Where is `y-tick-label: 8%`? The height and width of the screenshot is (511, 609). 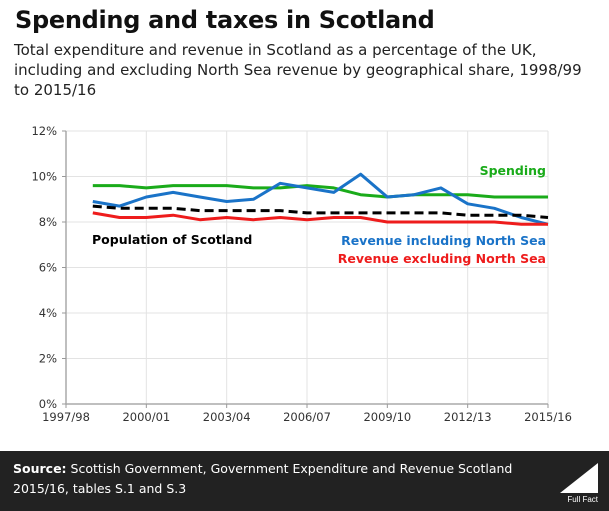
y-tick-label: 8% is located at coordinates (48, 222).